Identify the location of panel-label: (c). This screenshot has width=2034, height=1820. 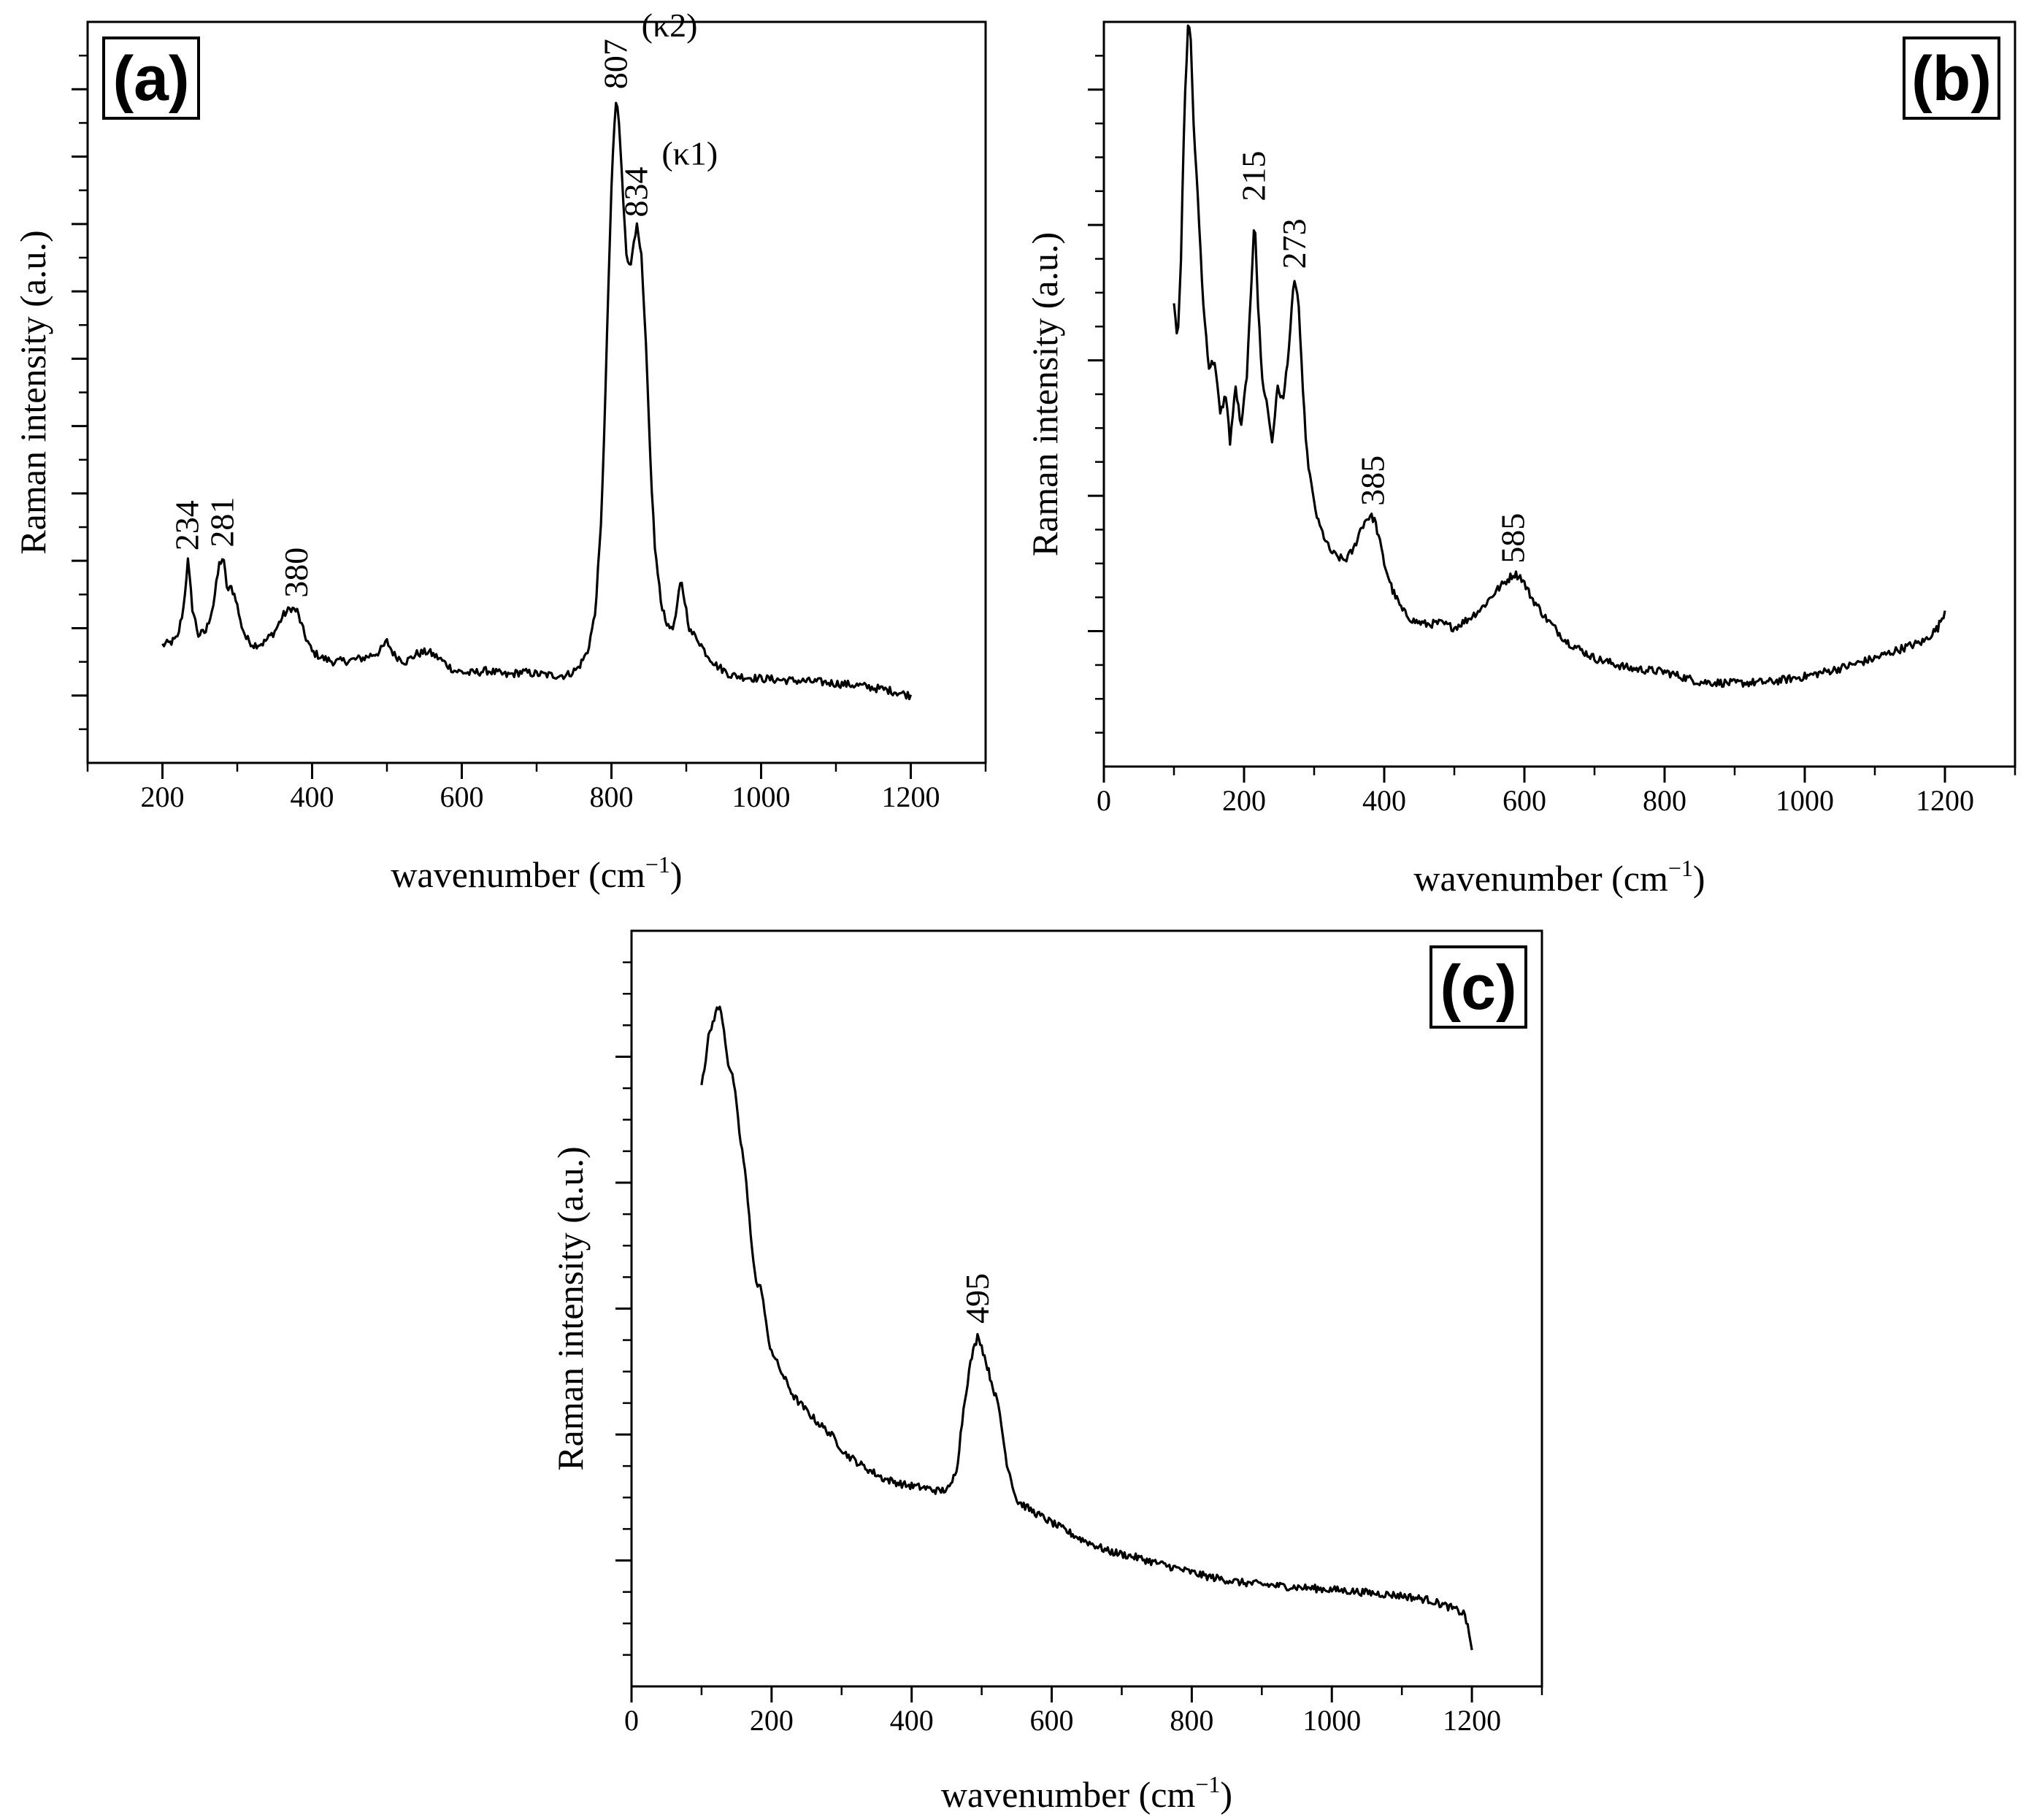
(1478, 988).